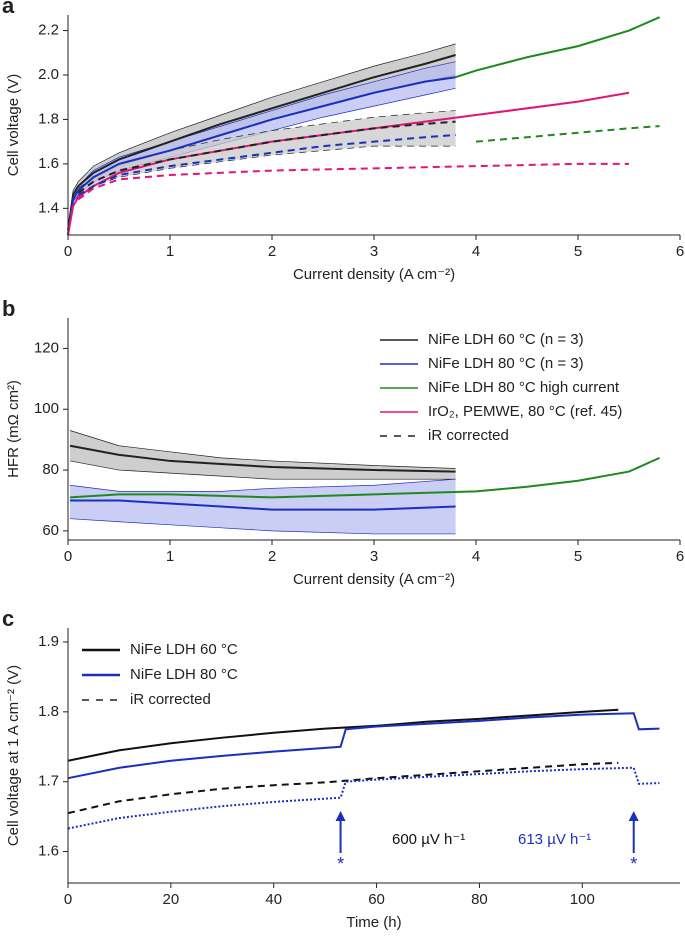 The height and width of the screenshot is (941, 685). Describe the element at coordinates (506, 363) in the screenshot. I see `legend-label: NiFe LDH 80 °C (n = 3)` at that location.